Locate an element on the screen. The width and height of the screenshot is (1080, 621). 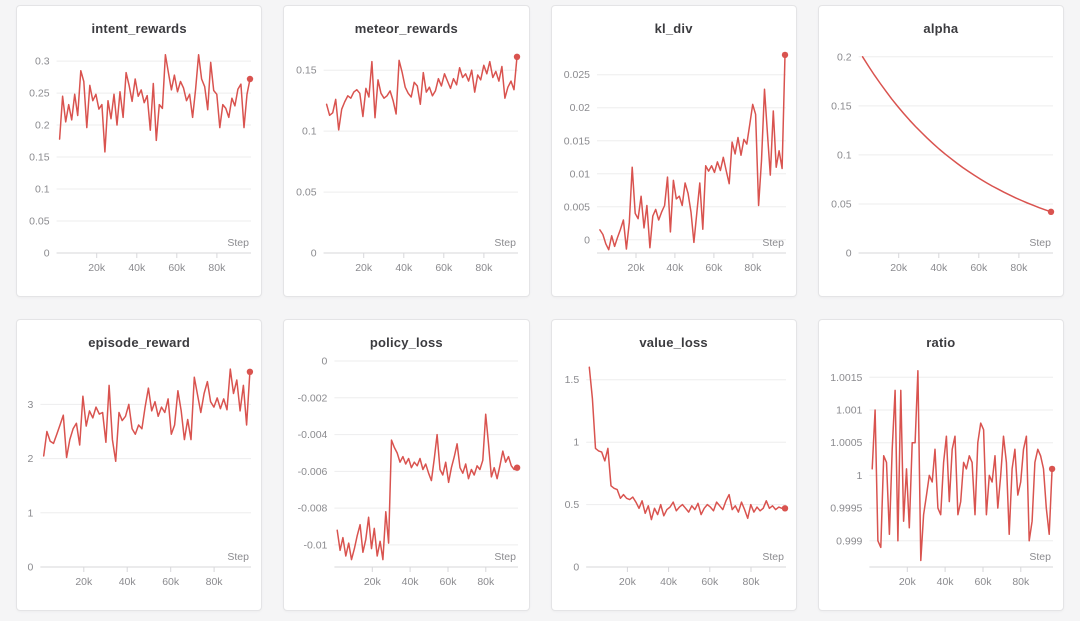
y-tick-label: 1.5 is located at coordinates (571, 380).